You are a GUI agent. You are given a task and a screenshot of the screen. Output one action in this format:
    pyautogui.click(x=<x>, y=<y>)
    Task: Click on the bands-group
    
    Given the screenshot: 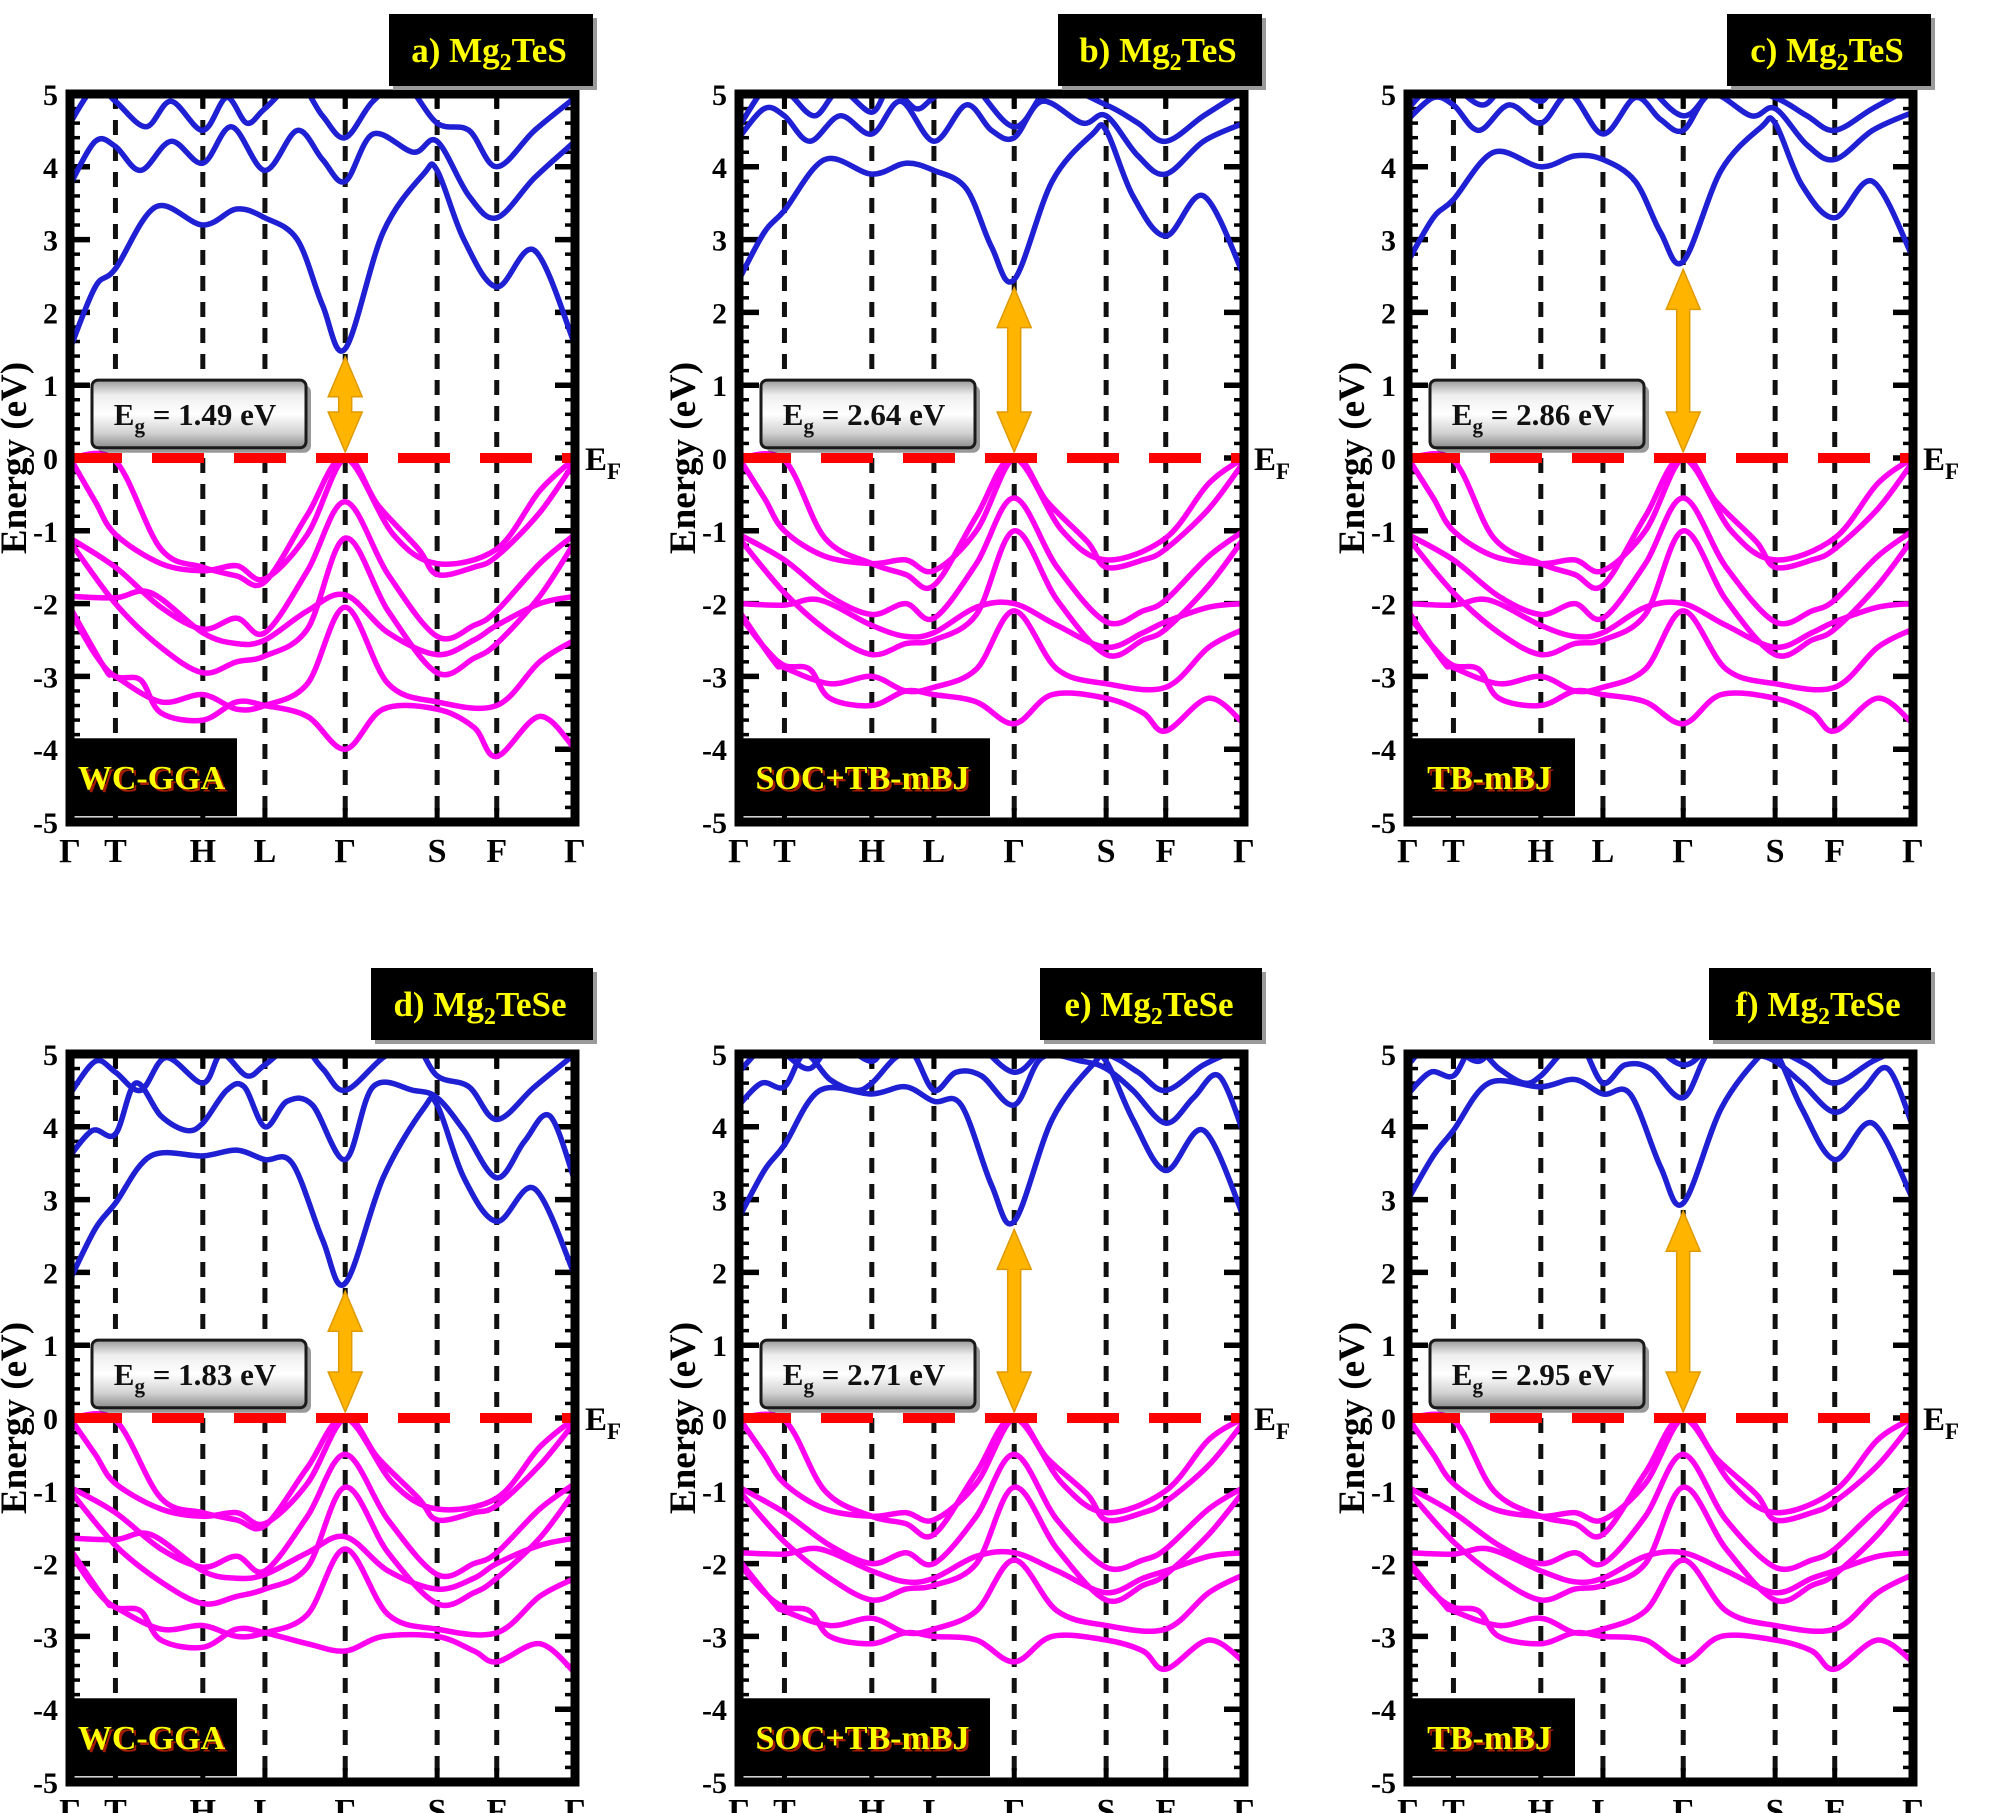 What is the action you would take?
    pyautogui.click(x=322, y=427)
    